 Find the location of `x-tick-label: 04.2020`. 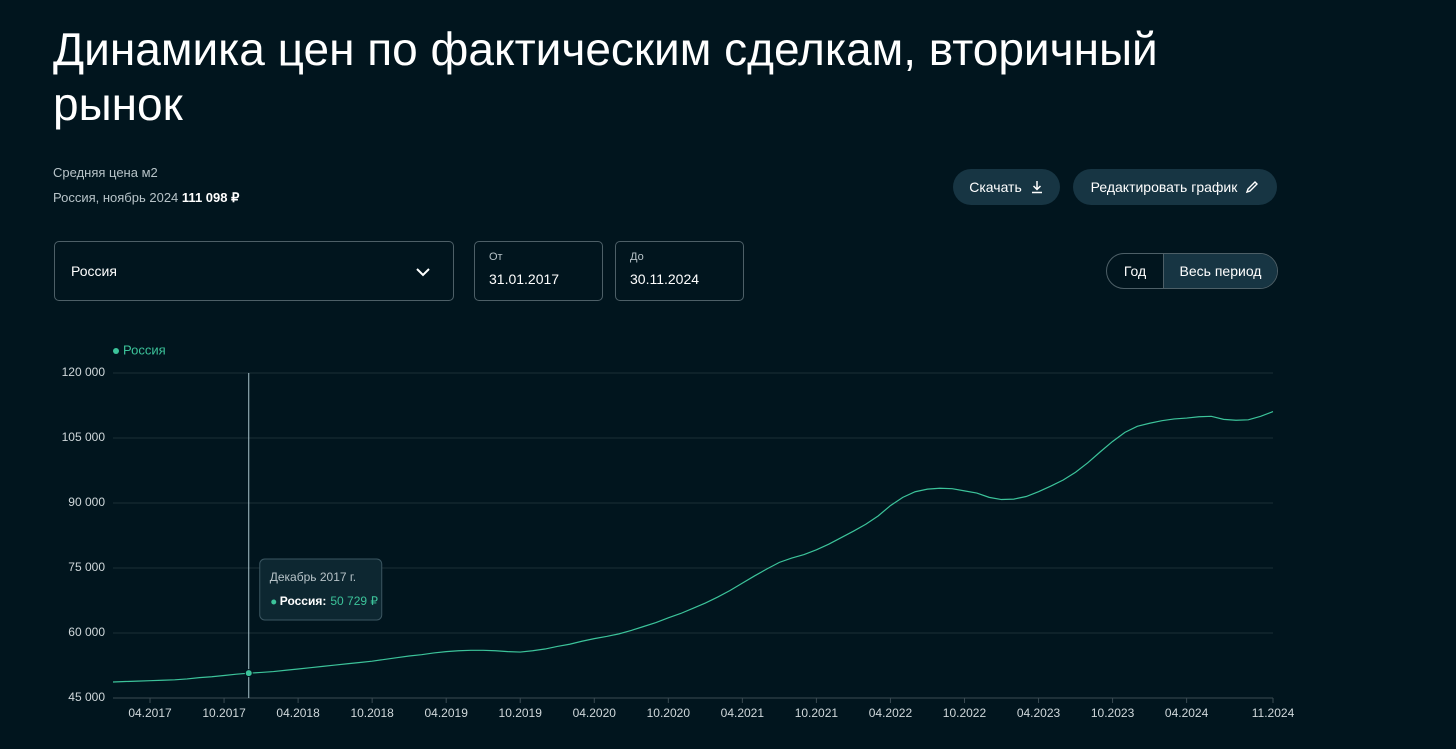

x-tick-label: 04.2020 is located at coordinates (595, 713).